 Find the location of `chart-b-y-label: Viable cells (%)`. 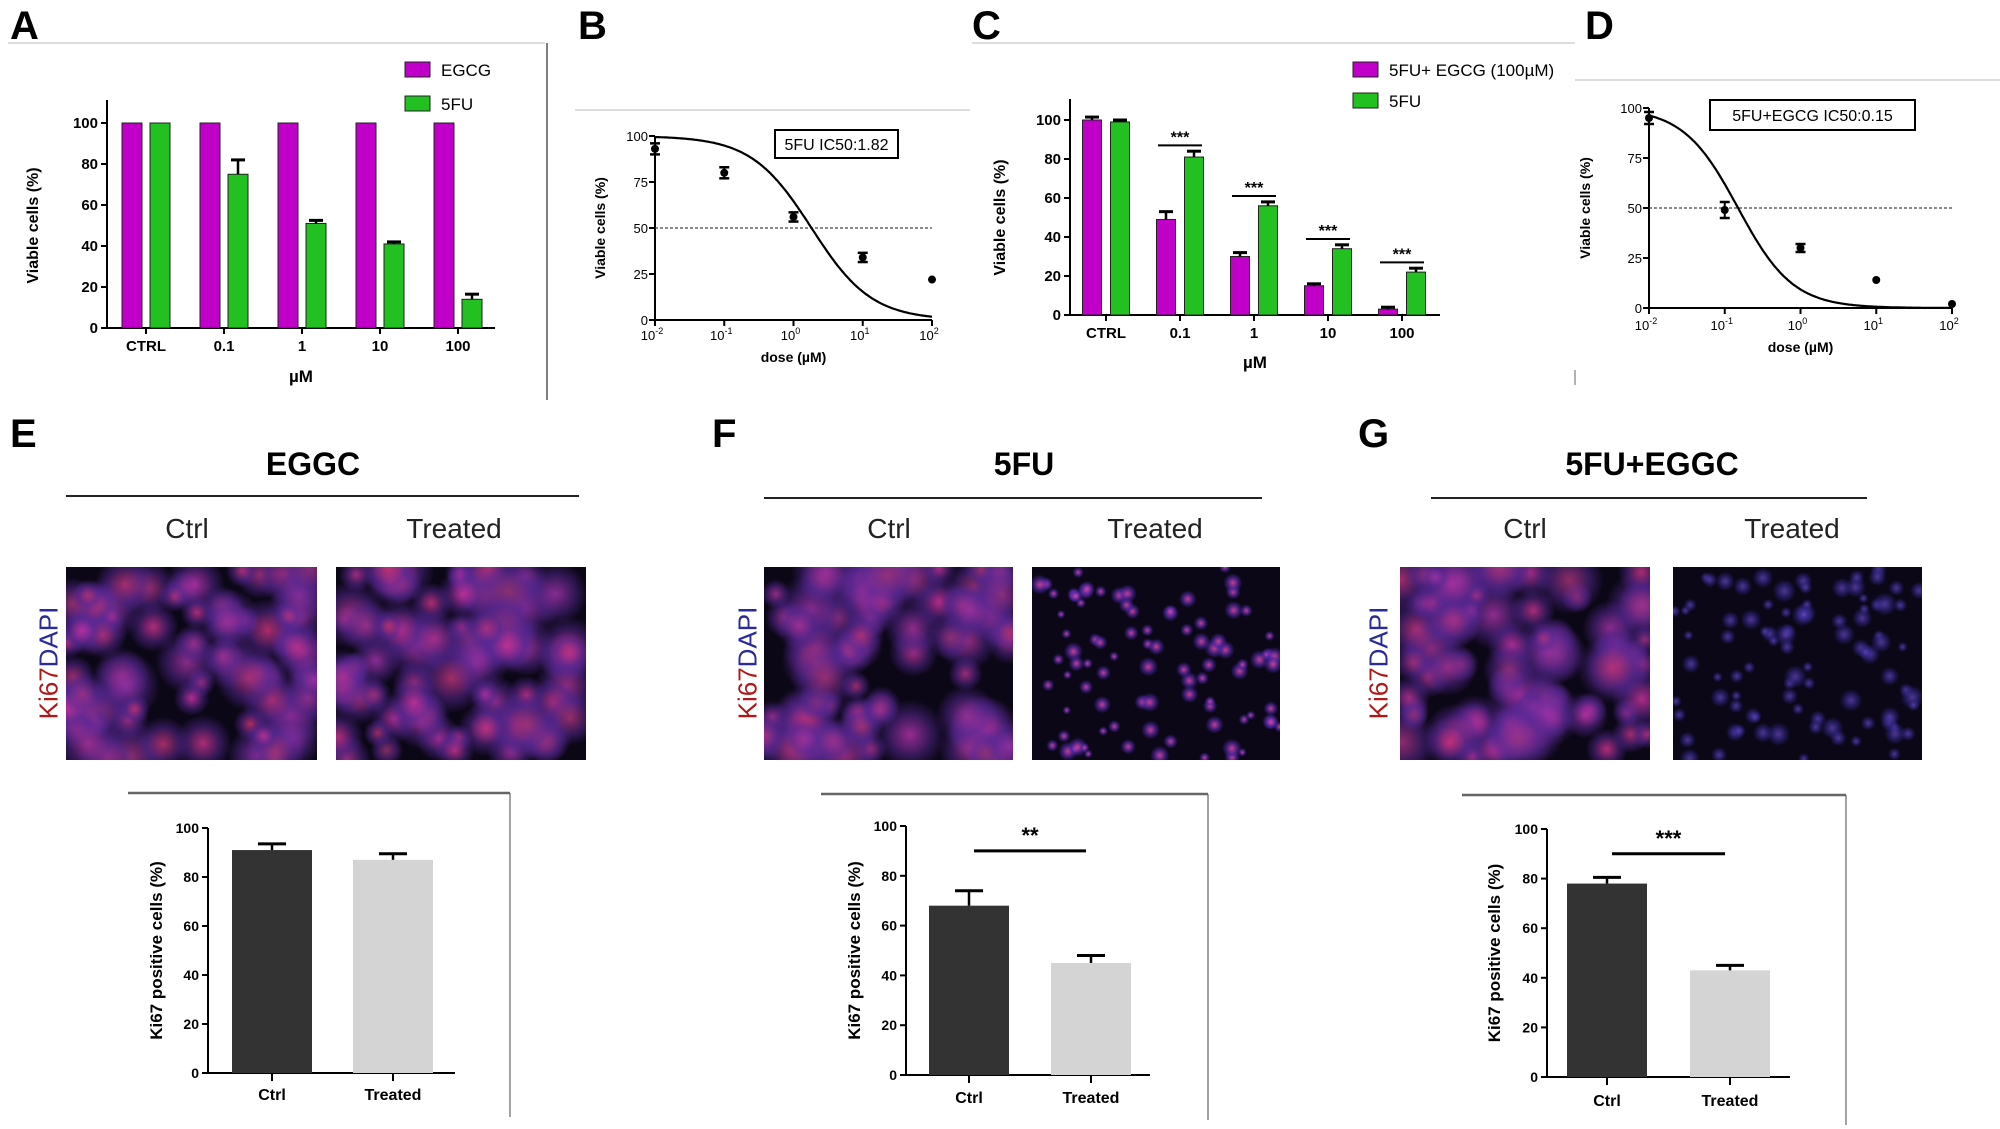

chart-b-y-label: Viable cells (%) is located at coordinates (600, 228).